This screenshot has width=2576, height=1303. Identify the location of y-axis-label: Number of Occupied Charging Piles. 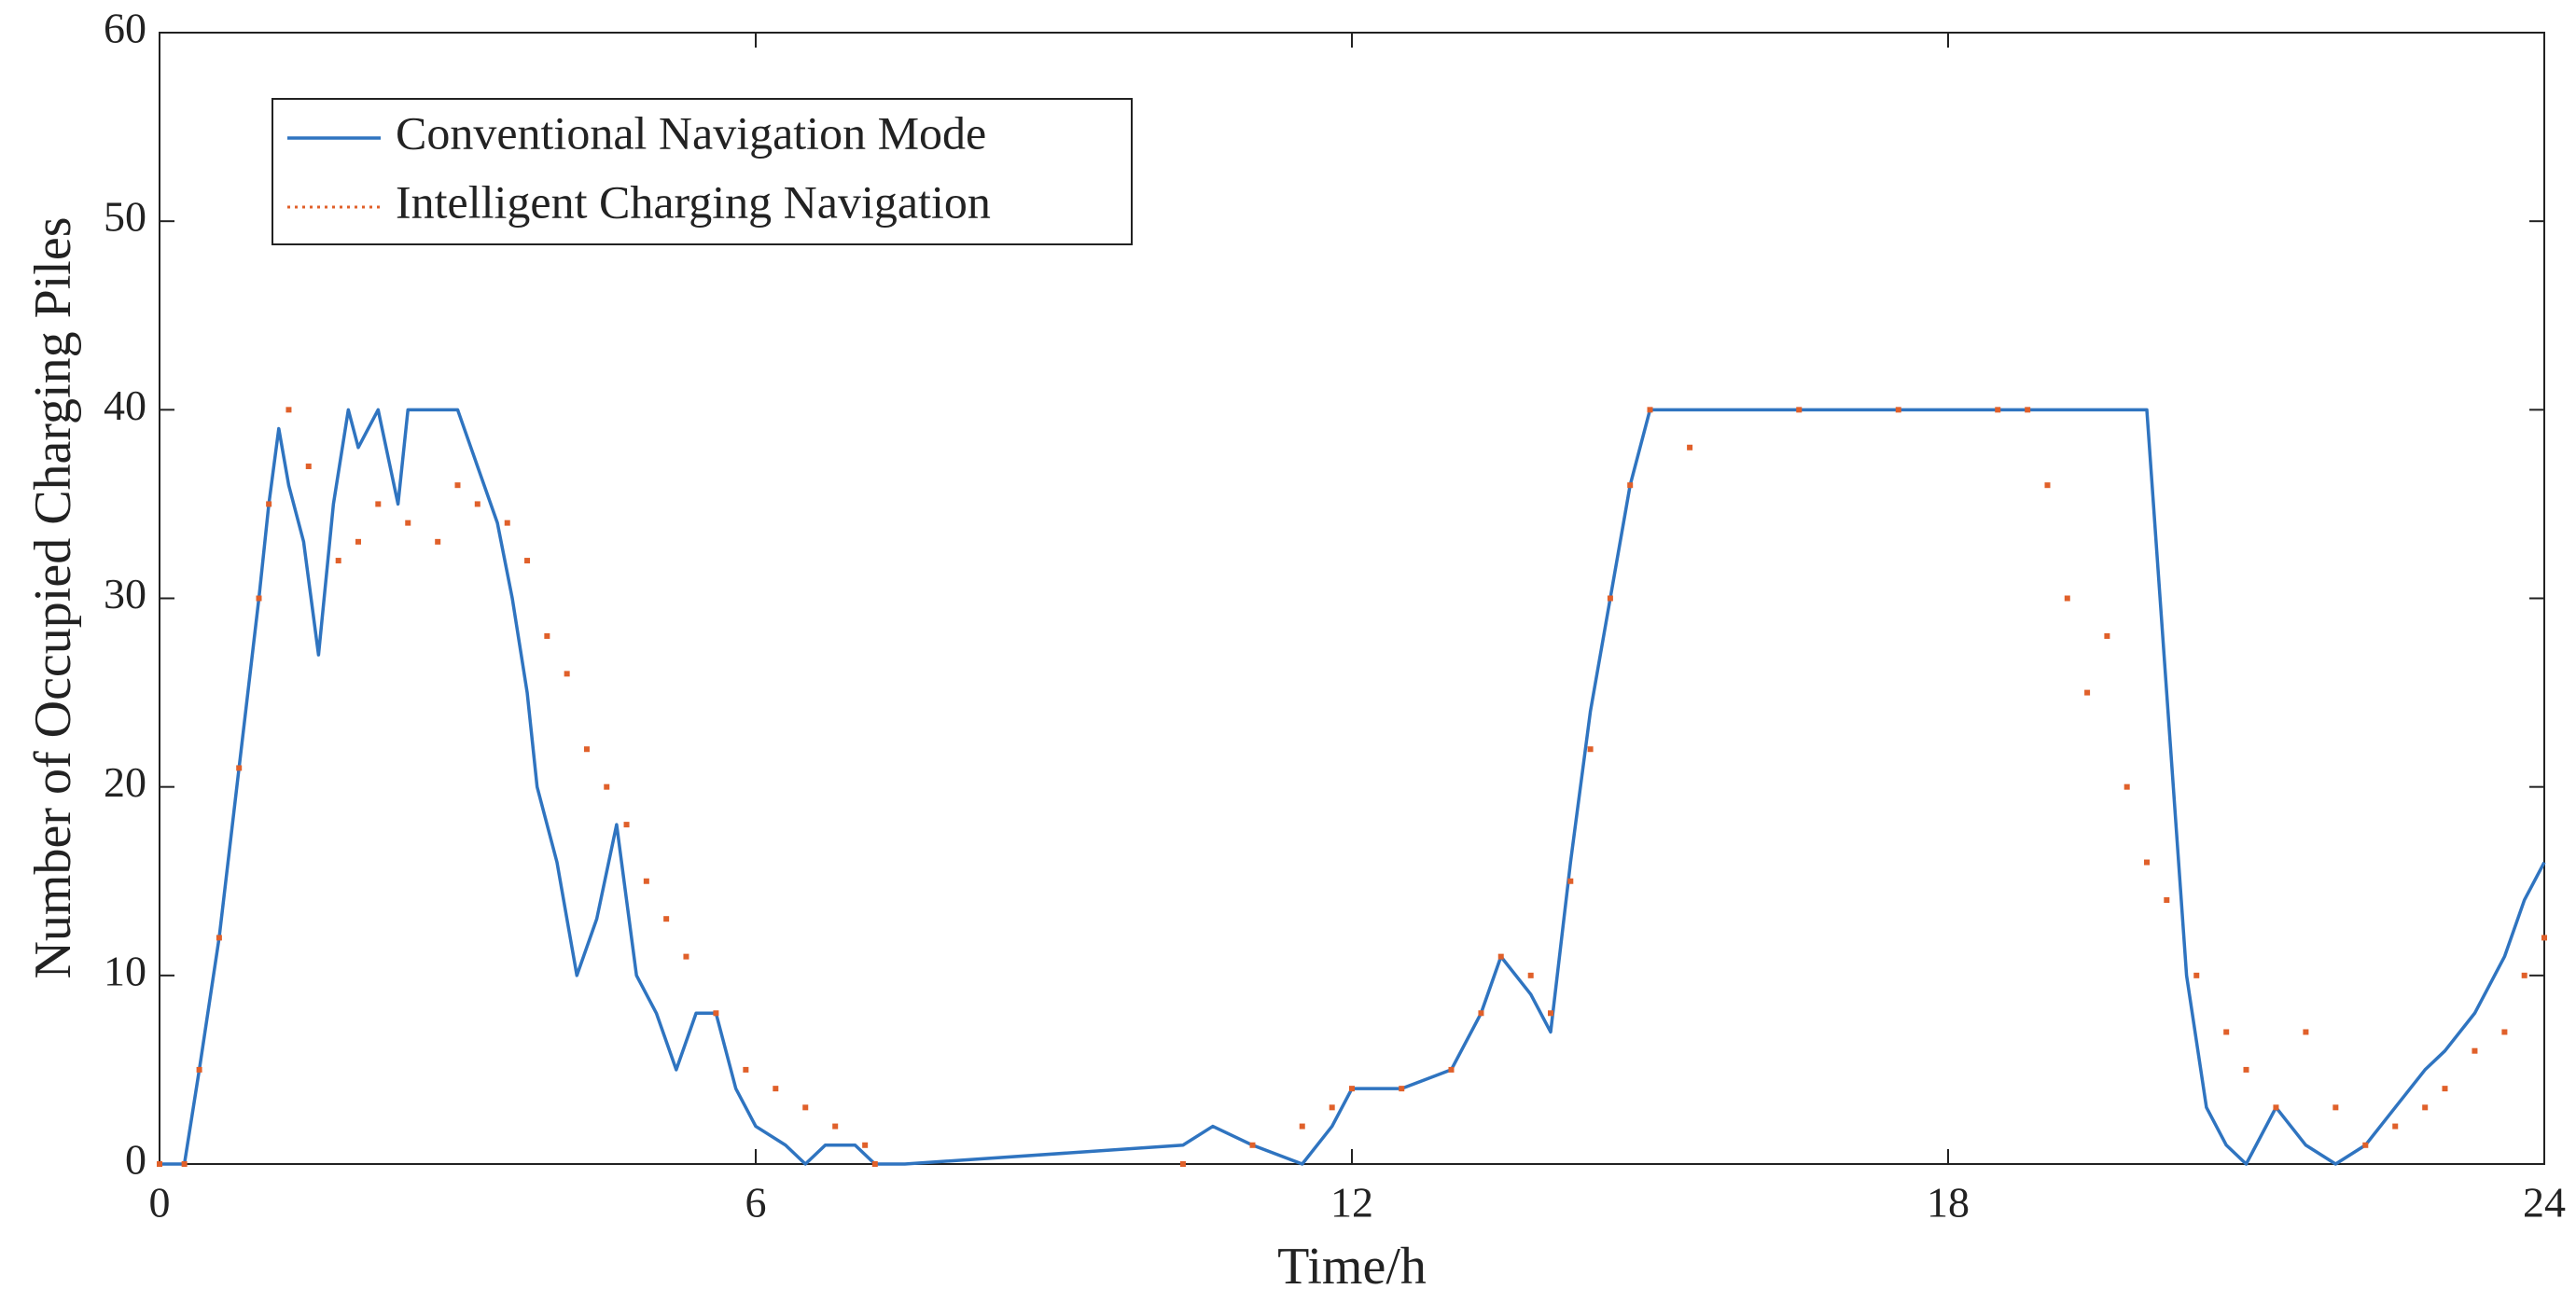
(53, 597).